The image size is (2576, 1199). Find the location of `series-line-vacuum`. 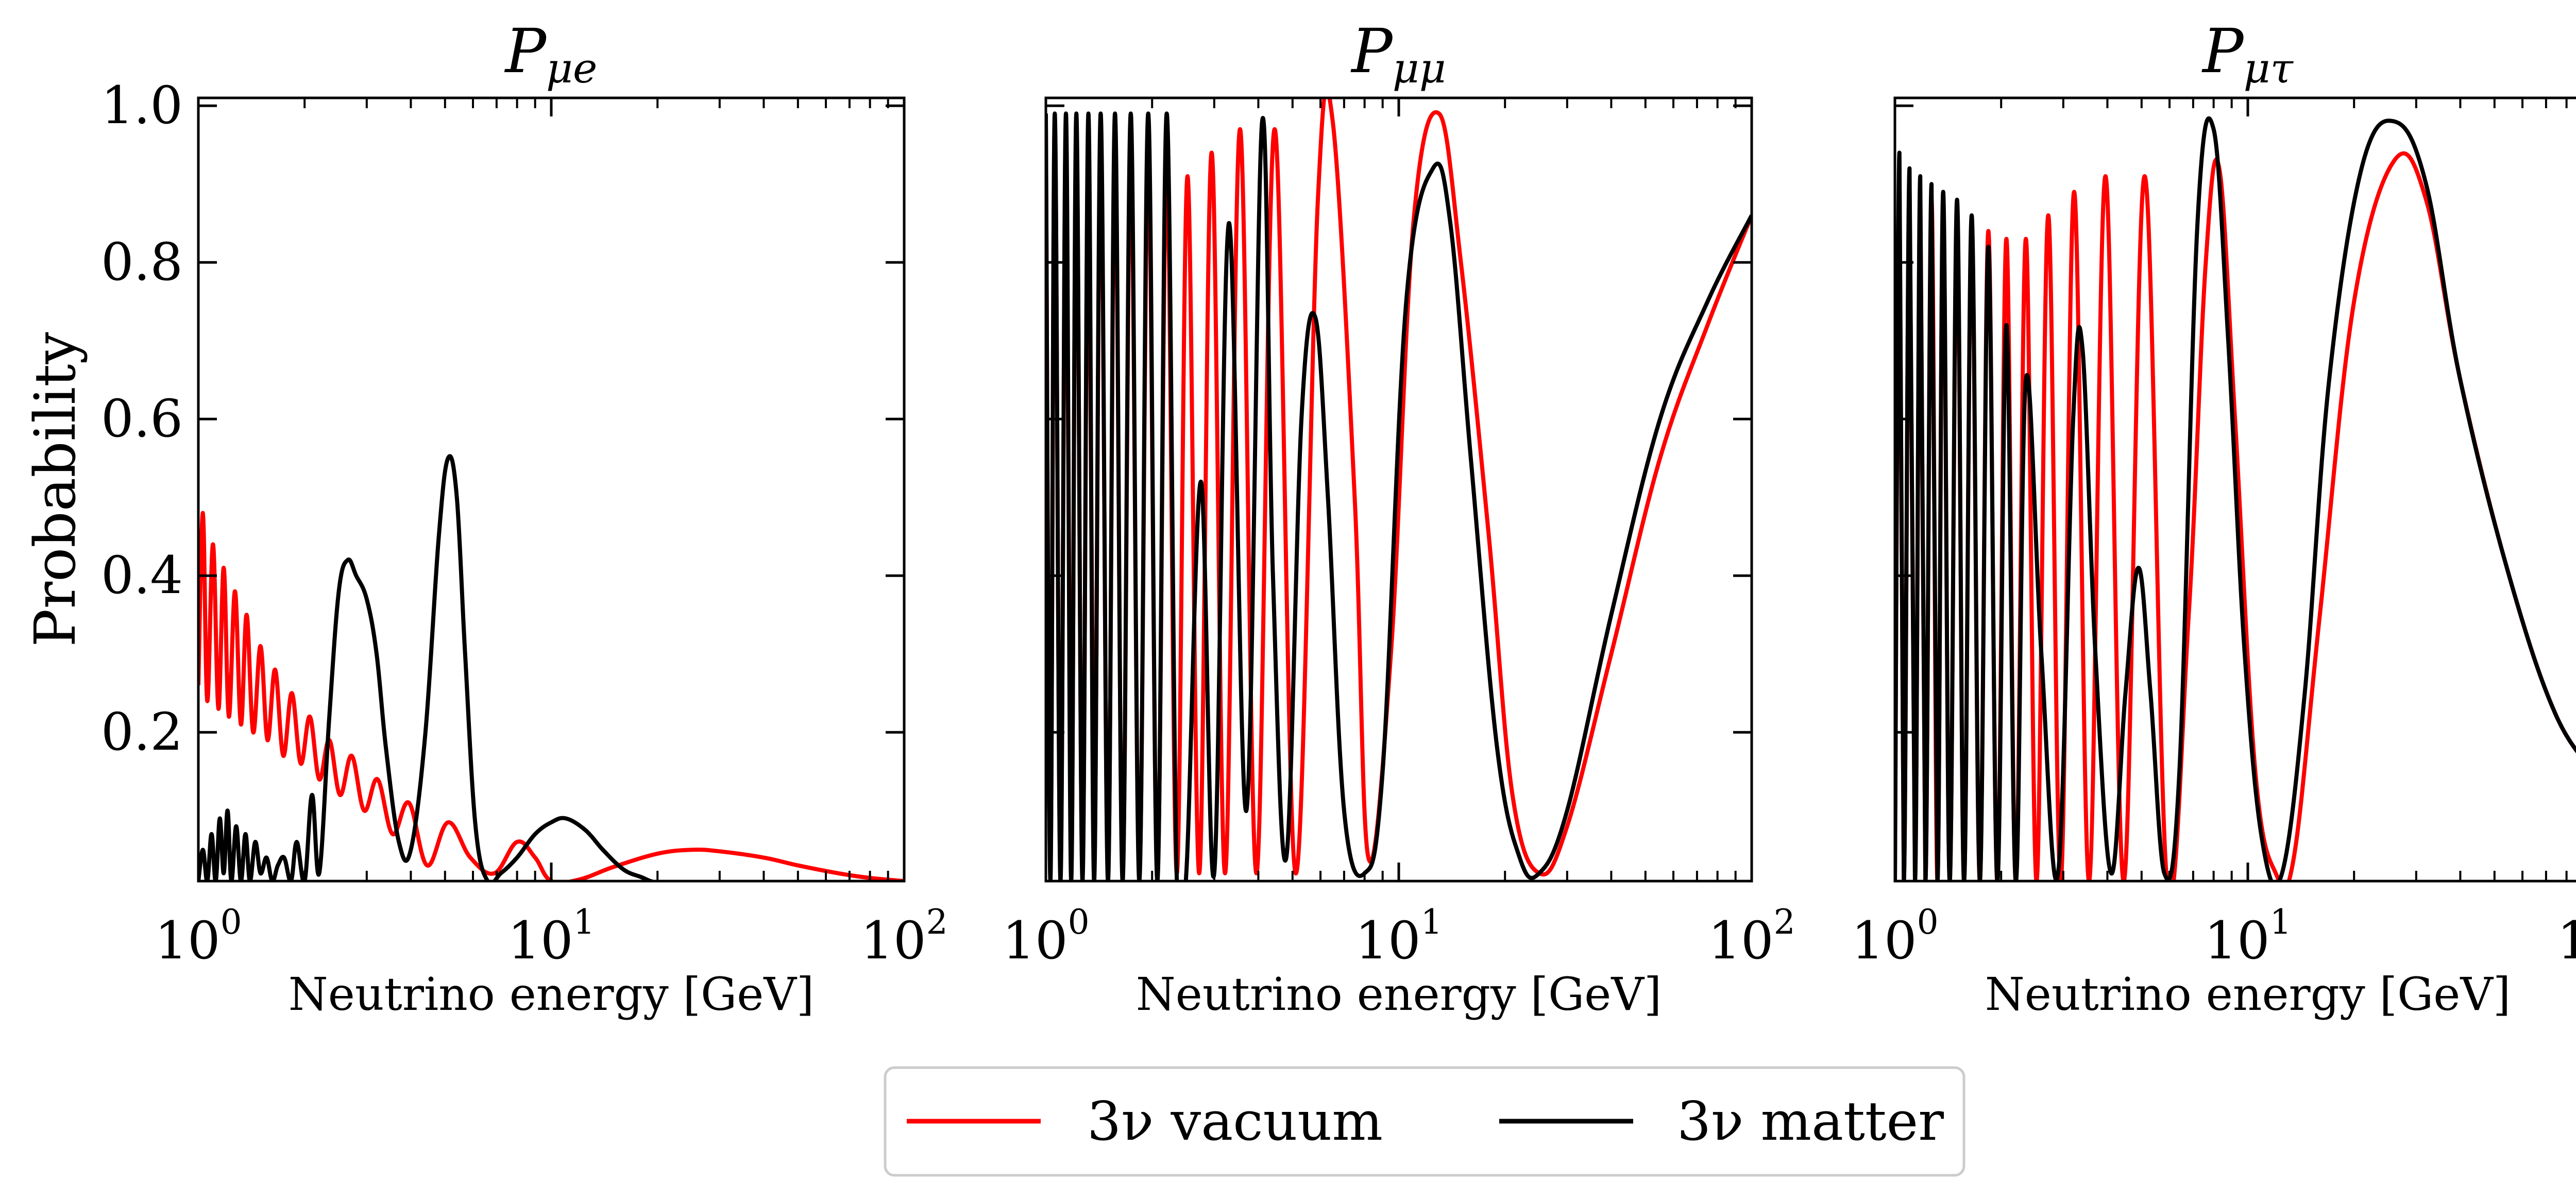

series-line-vacuum is located at coordinates (551, 696).